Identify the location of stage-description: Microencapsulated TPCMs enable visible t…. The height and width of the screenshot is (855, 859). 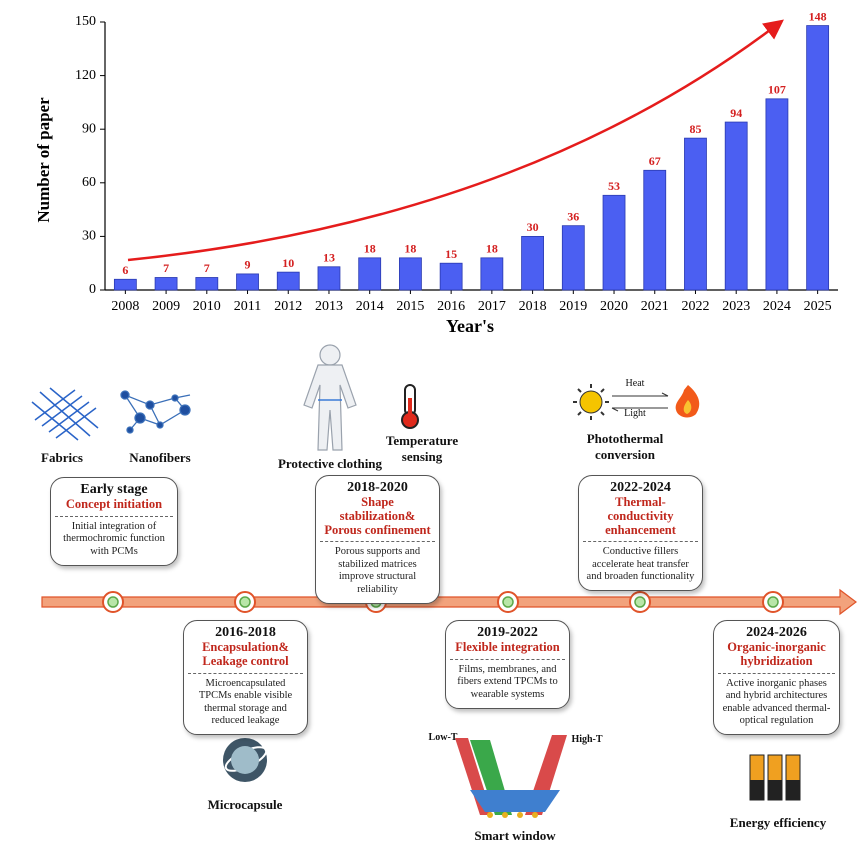
(245, 702).